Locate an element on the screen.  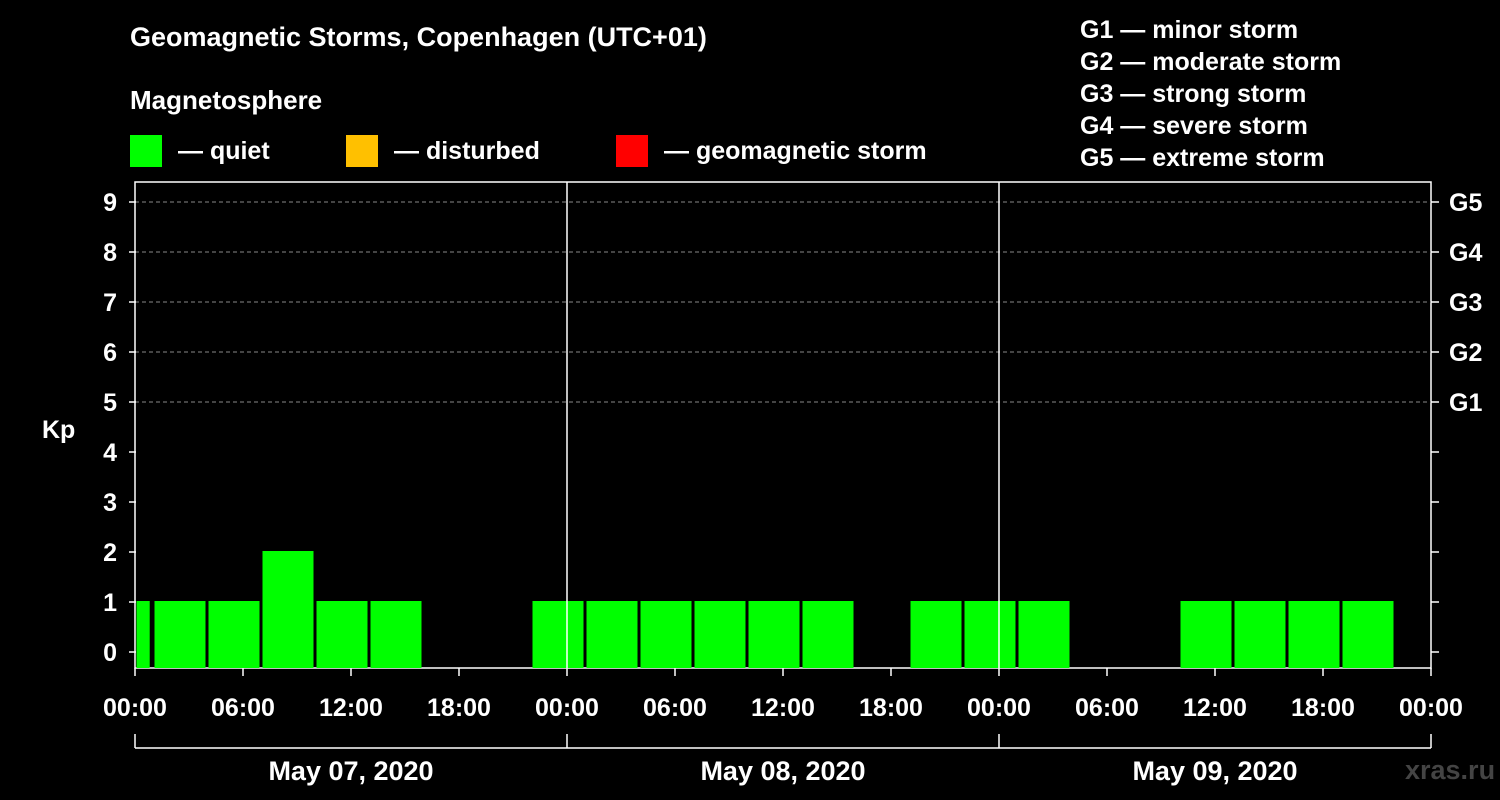
x-tick-label-4: 00:00 is located at coordinates (567, 708).